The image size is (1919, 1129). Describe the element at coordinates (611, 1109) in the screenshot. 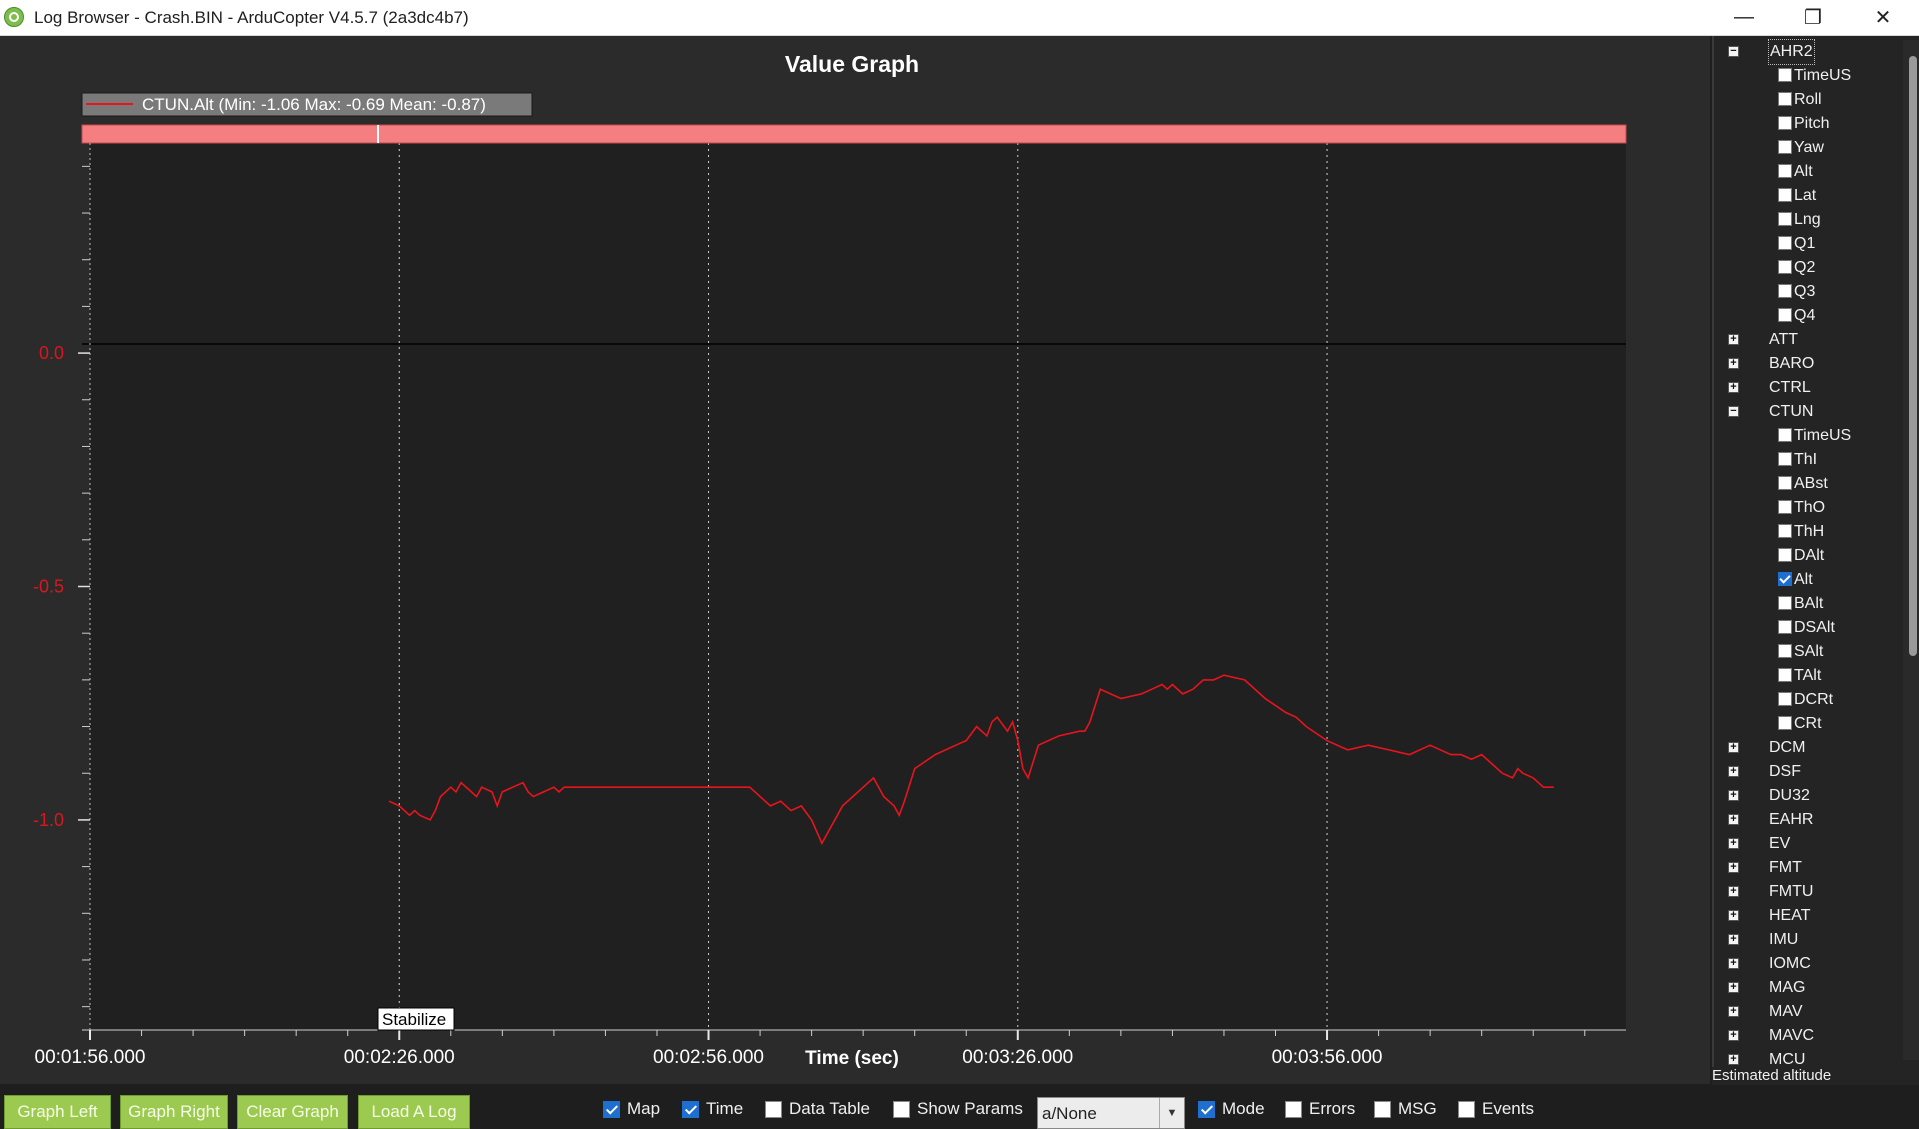

I see `map-checkbox` at that location.